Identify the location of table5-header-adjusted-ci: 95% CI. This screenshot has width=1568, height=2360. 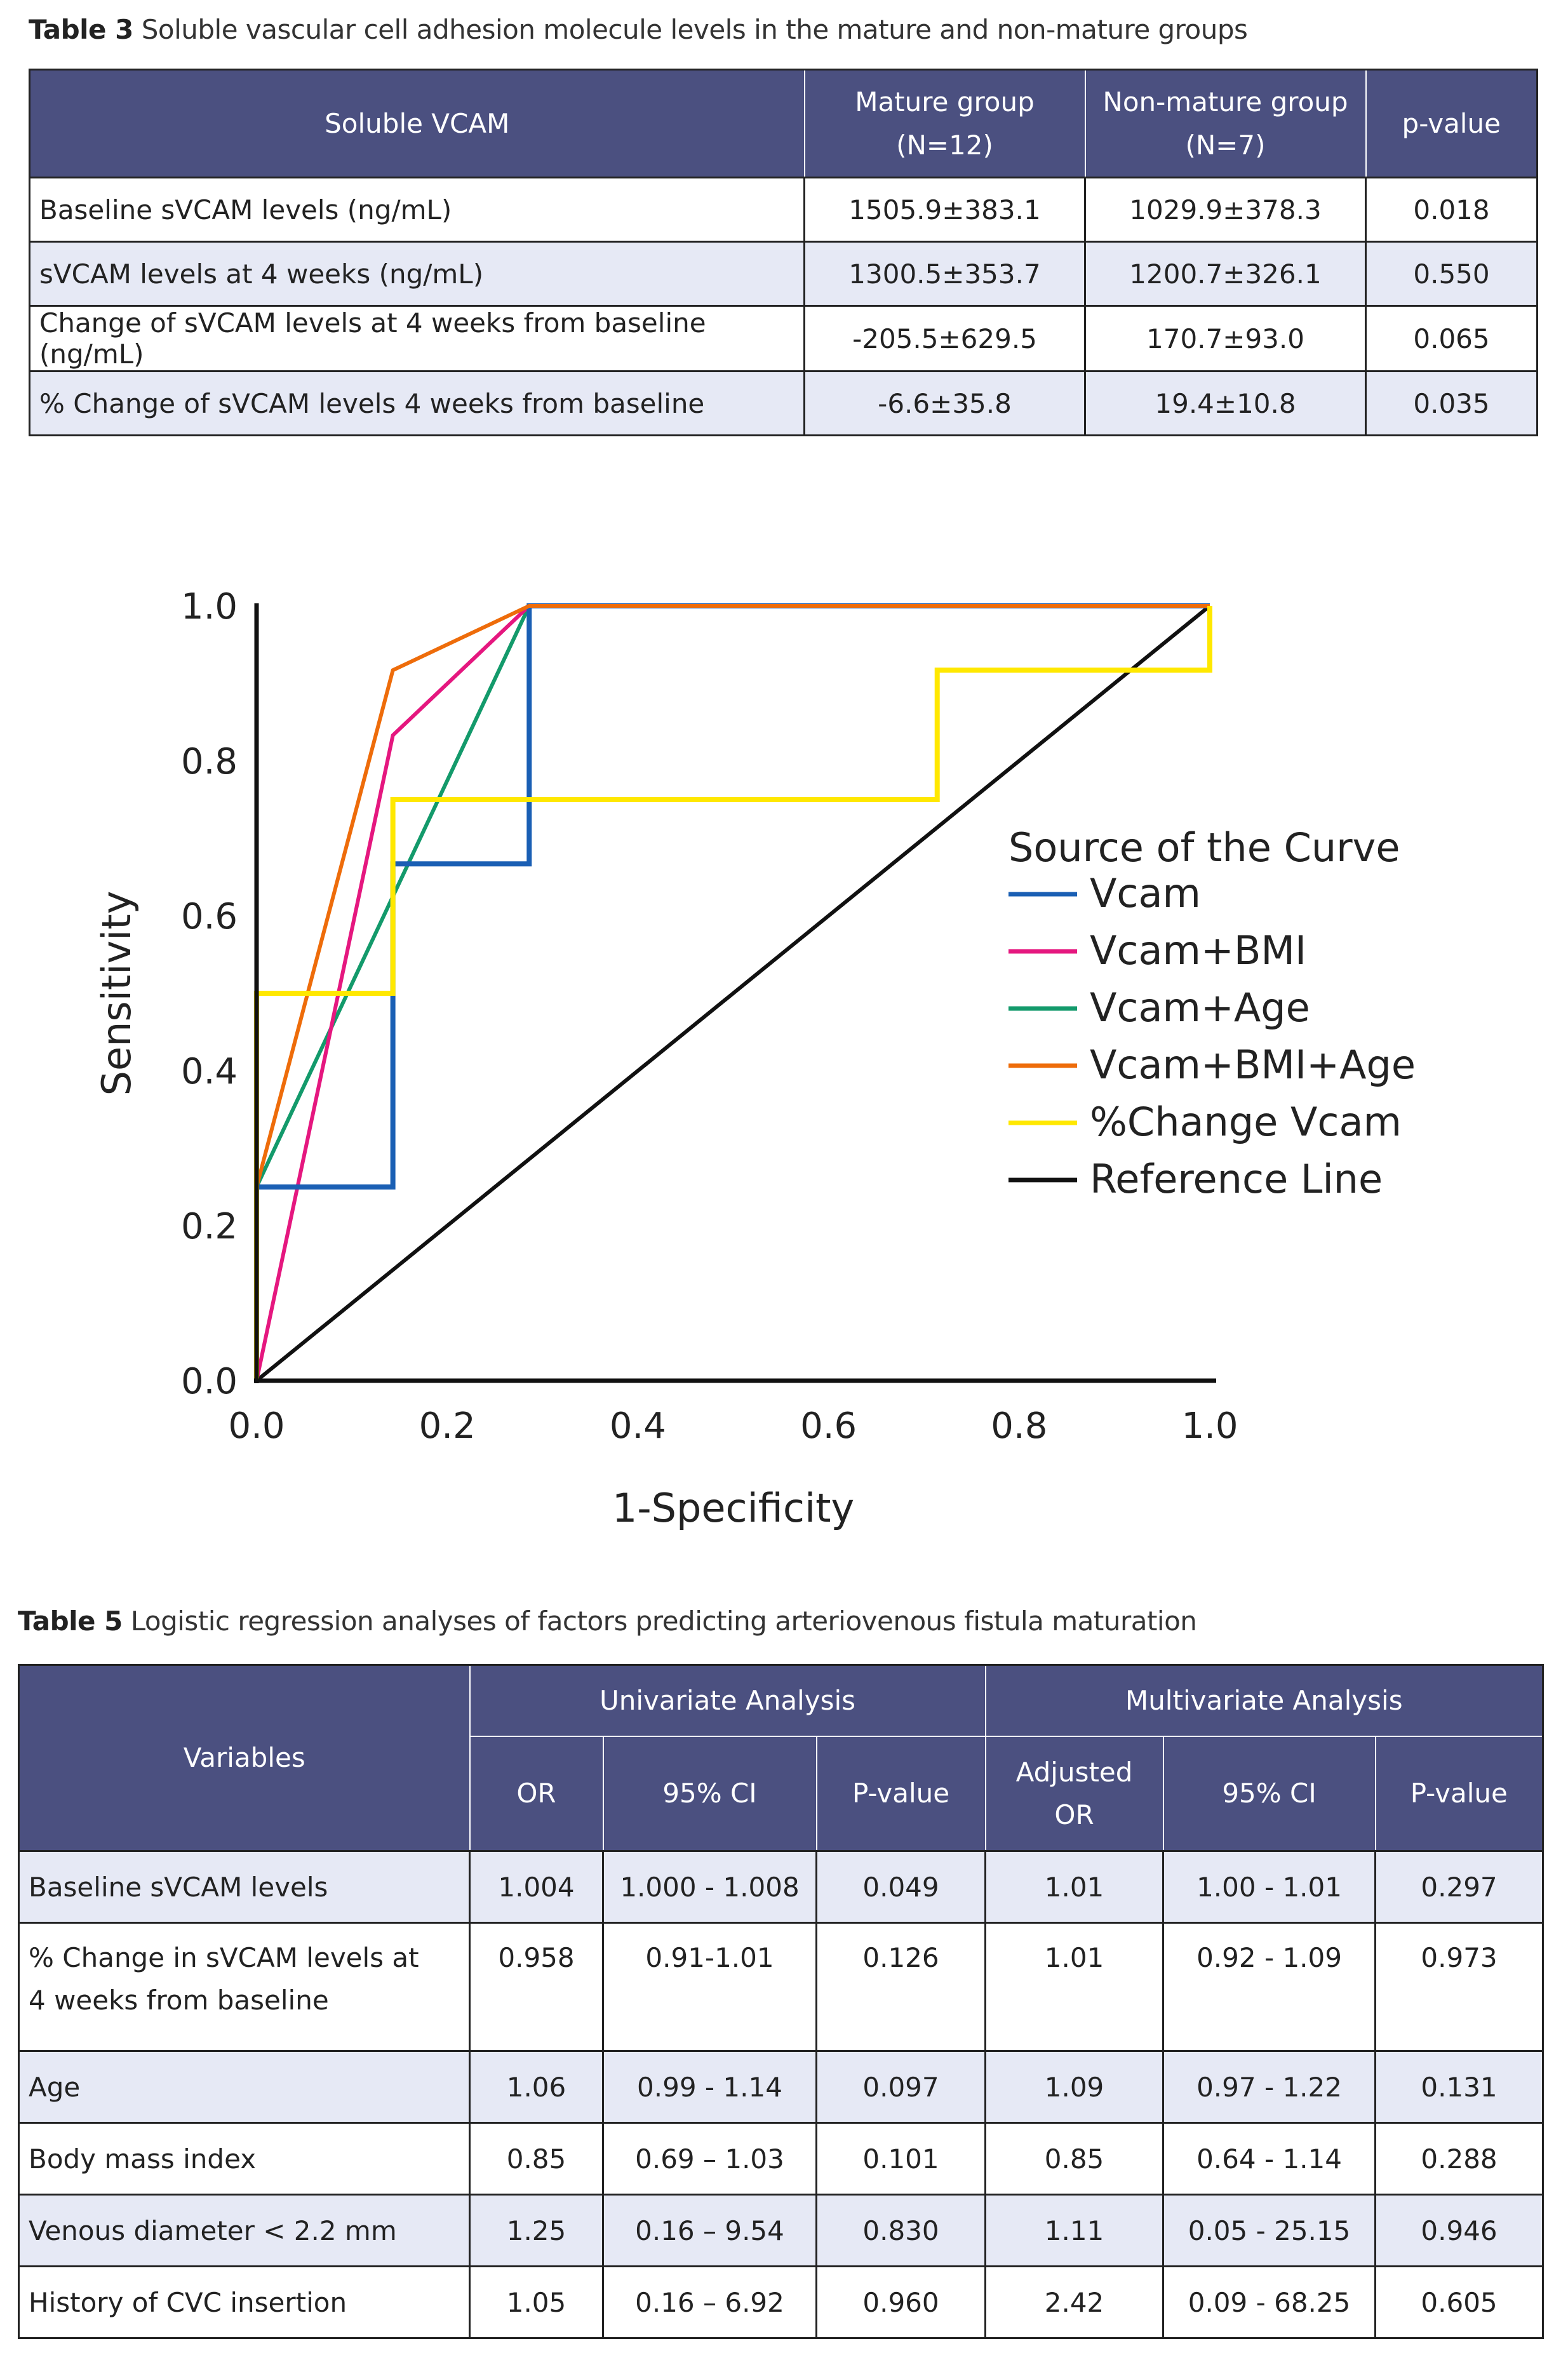
(1269, 1794).